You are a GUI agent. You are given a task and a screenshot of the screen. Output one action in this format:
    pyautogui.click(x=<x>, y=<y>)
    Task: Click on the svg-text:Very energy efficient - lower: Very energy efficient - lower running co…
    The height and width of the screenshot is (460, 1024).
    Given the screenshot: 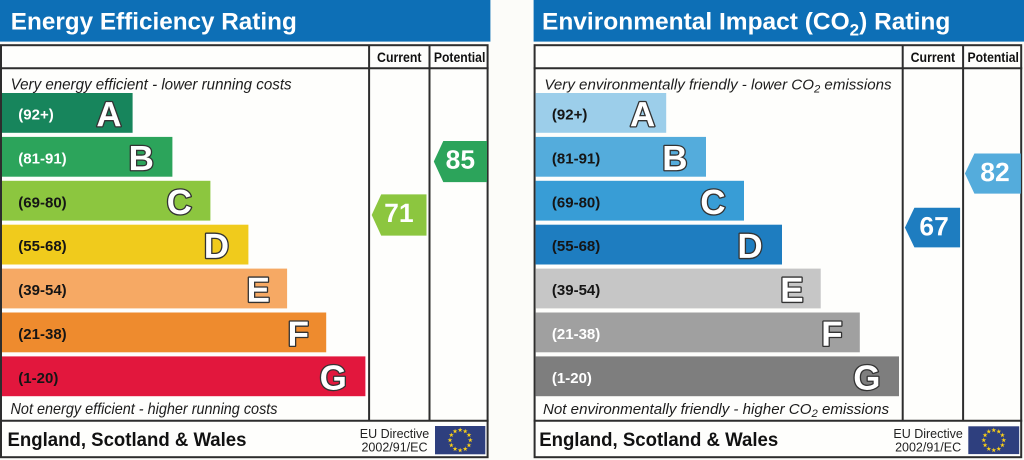 What is the action you would take?
    pyautogui.click(x=151, y=84)
    